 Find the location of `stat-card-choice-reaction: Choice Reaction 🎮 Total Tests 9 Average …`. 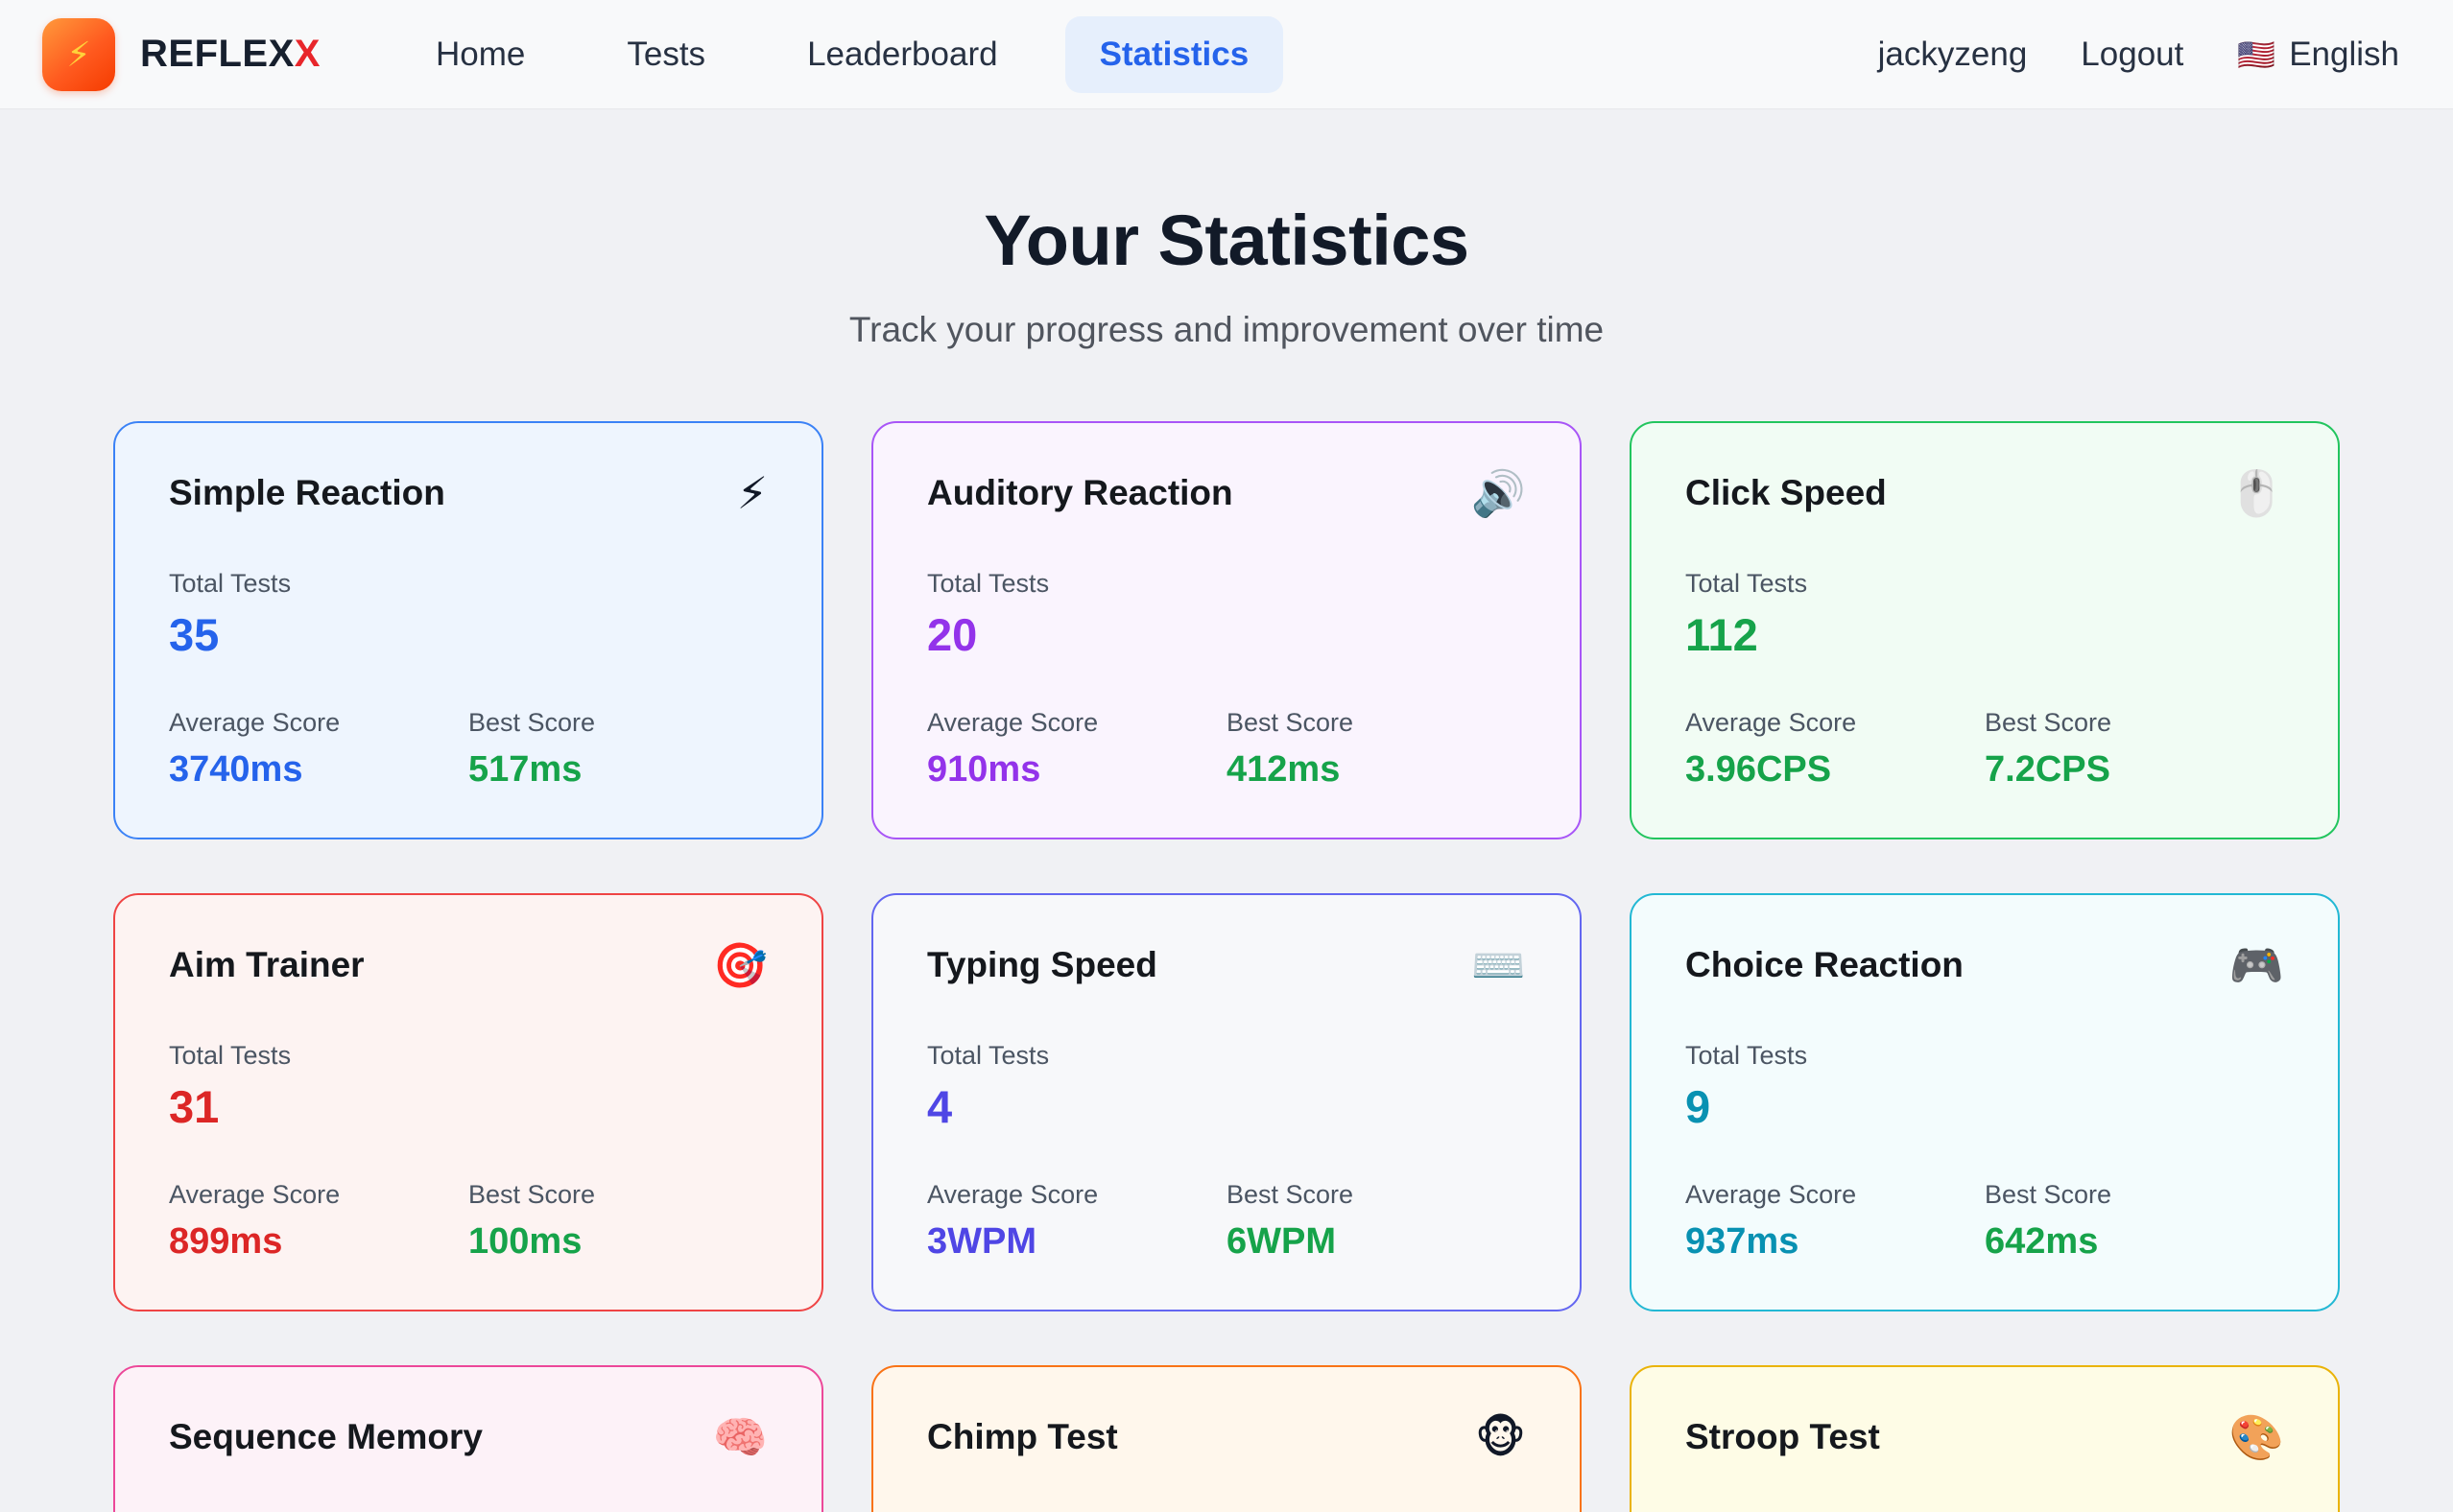

stat-card-choice-reaction: Choice Reaction 🎮 Total Tests 9 Average … is located at coordinates (1985, 1102).